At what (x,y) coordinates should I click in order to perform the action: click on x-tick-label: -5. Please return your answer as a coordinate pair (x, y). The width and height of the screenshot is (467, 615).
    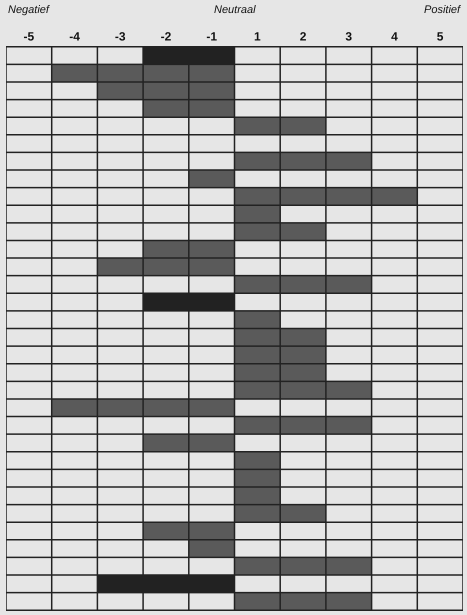
    Looking at the image, I should click on (29, 37).